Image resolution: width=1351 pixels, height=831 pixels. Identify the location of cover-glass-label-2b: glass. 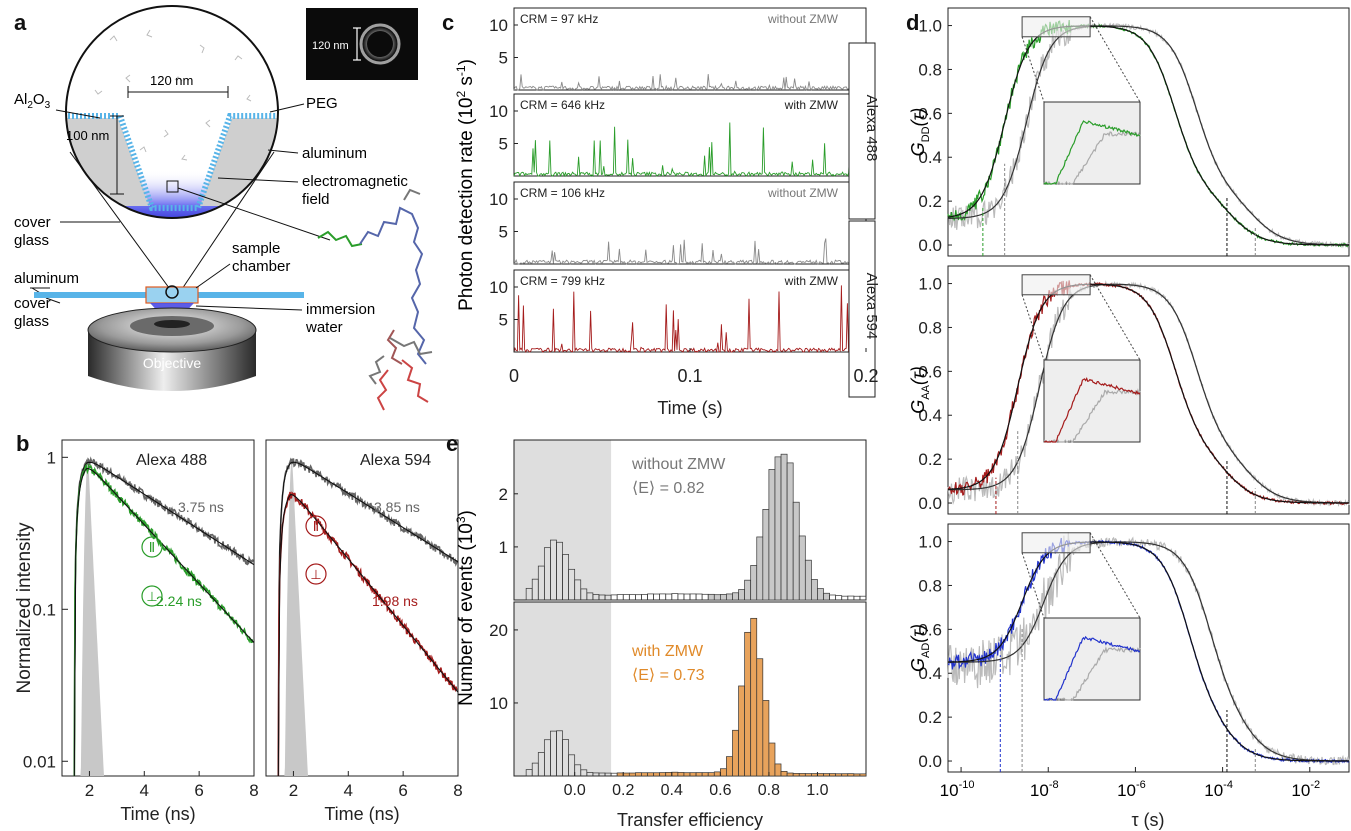
(31, 321).